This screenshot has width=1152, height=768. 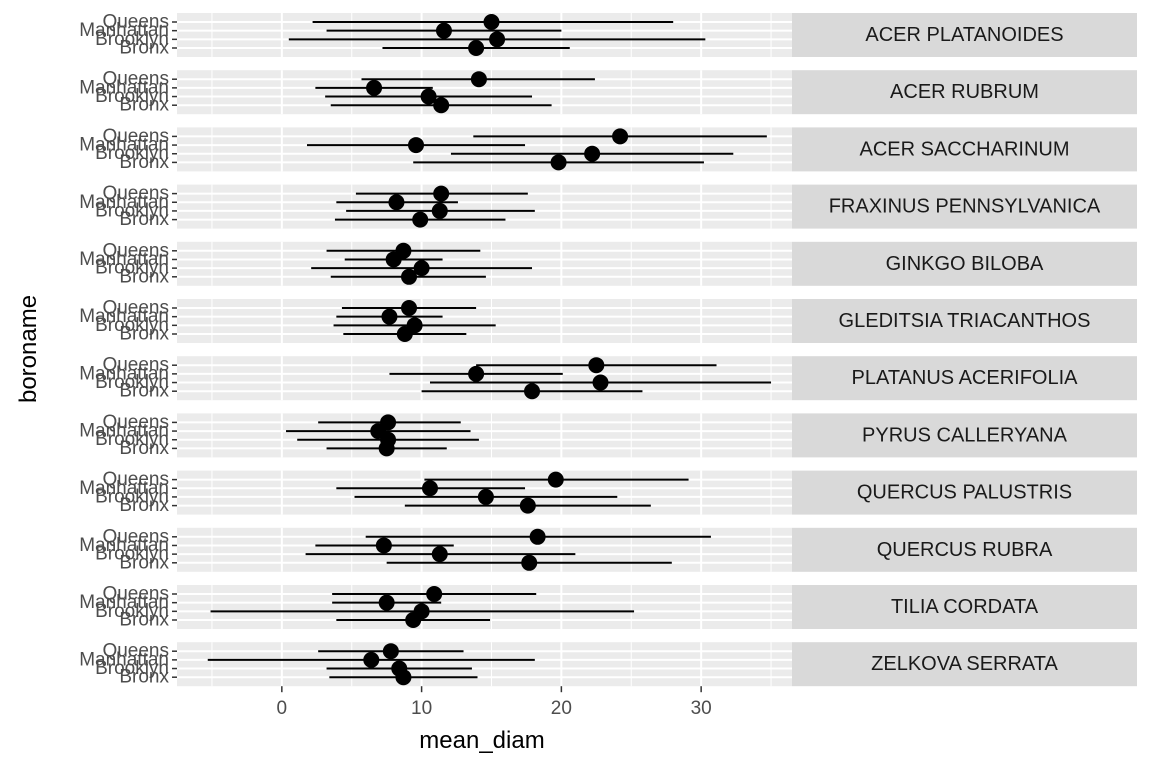 I want to click on facet-strip-label: QUERCUS RUBRA, so click(x=965, y=550).